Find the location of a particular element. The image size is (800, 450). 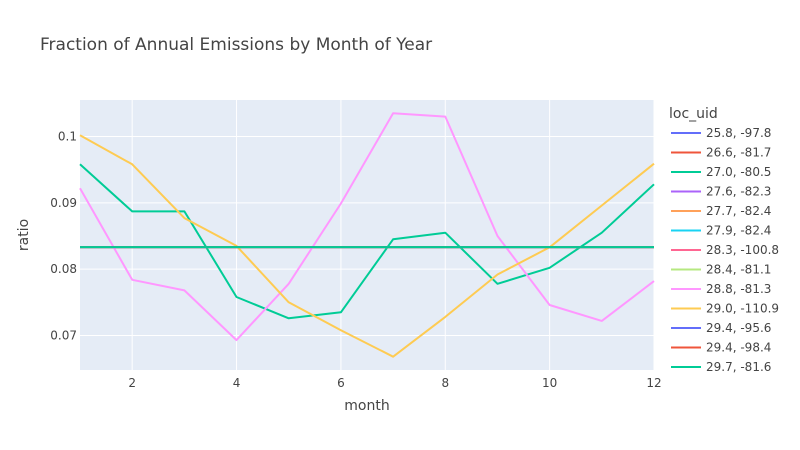

legend-label: 29.4, -98.4 is located at coordinates (738, 348).